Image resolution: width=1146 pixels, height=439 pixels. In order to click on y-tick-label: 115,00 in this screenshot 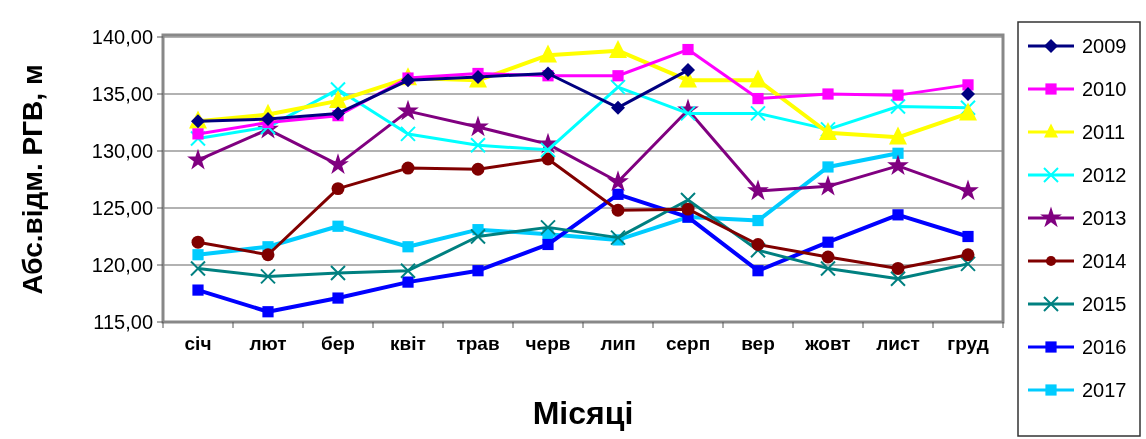, I will do `click(123, 322)`.